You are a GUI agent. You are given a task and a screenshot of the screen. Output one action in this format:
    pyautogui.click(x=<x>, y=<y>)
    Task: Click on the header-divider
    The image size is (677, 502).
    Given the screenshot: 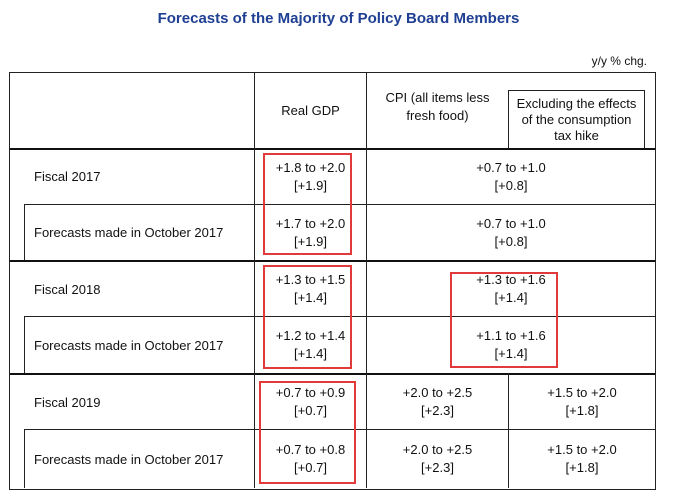 What is the action you would take?
    pyautogui.click(x=332, y=149)
    